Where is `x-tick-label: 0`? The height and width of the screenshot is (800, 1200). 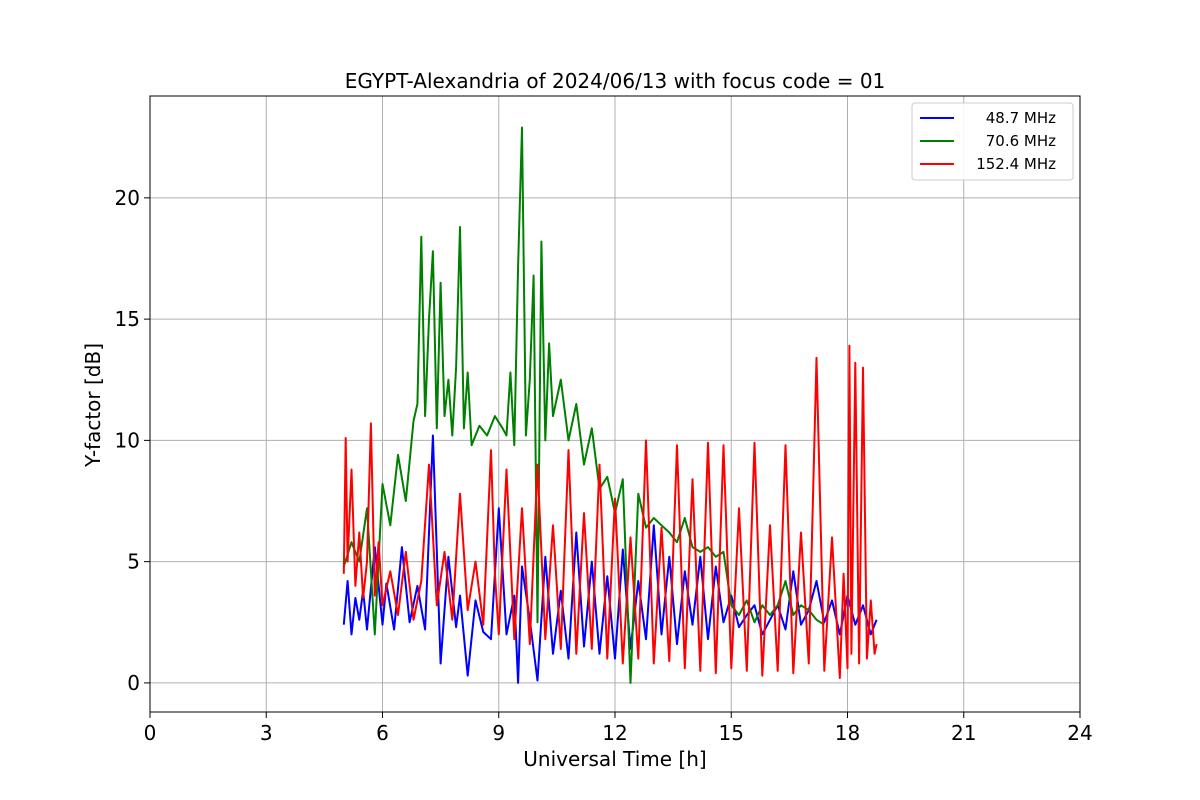
x-tick-label: 0 is located at coordinates (150, 733).